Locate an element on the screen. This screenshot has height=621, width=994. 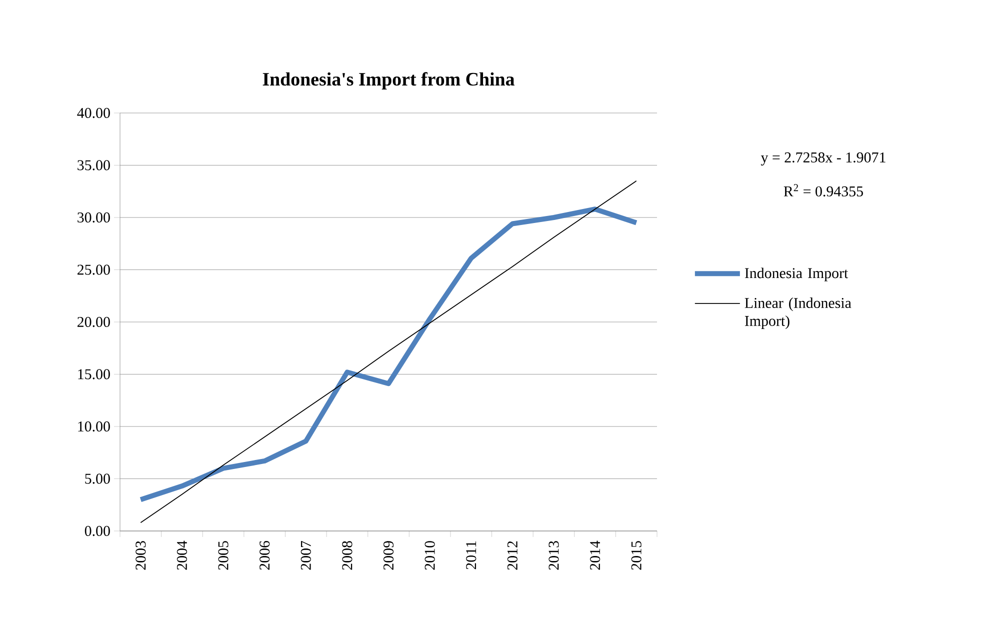
y-tick-label: 30.00 is located at coordinates (94, 217).